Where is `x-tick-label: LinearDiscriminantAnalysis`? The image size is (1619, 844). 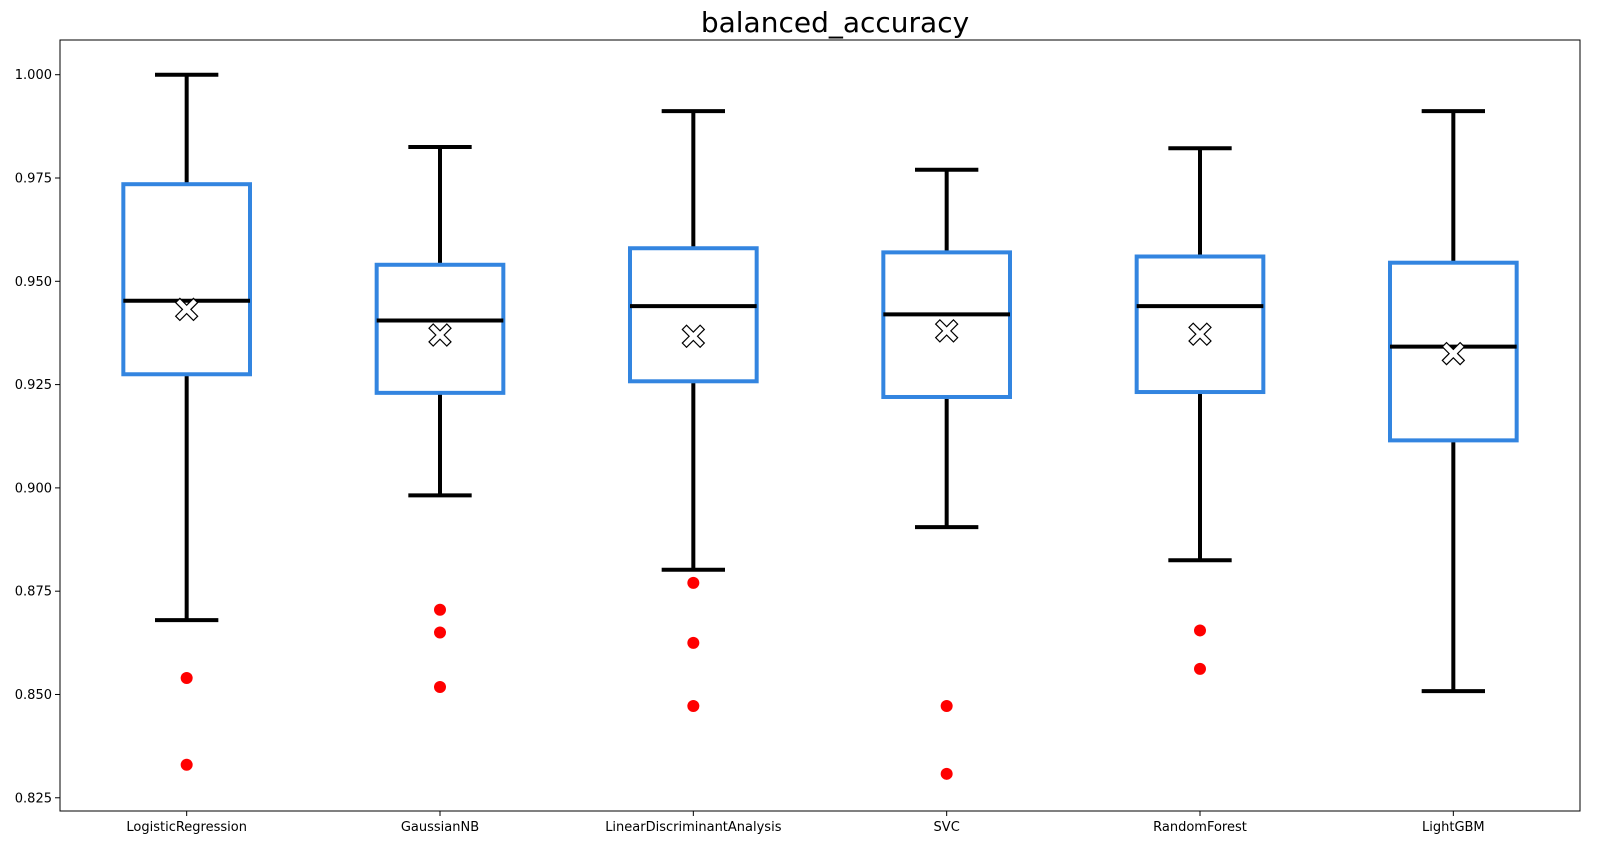 x-tick-label: LinearDiscriminantAnalysis is located at coordinates (693, 827).